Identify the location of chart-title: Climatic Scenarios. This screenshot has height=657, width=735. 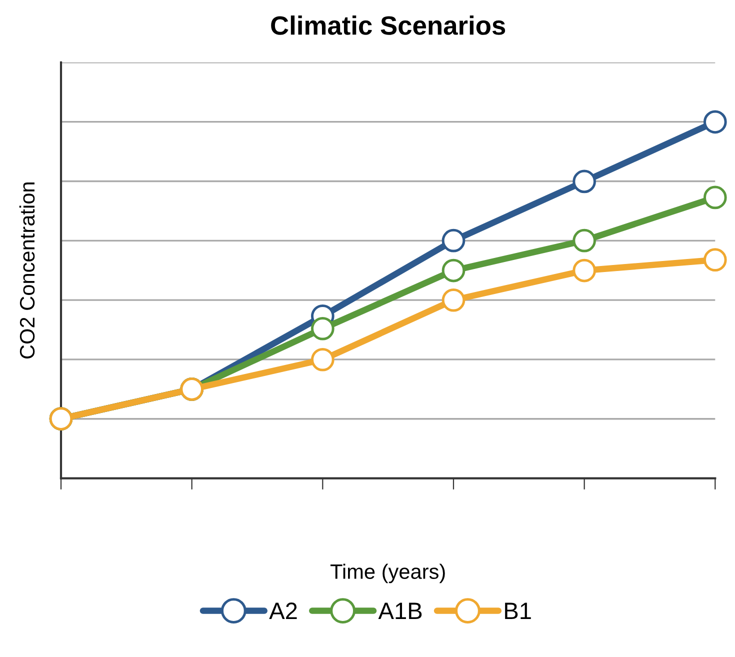
(388, 25).